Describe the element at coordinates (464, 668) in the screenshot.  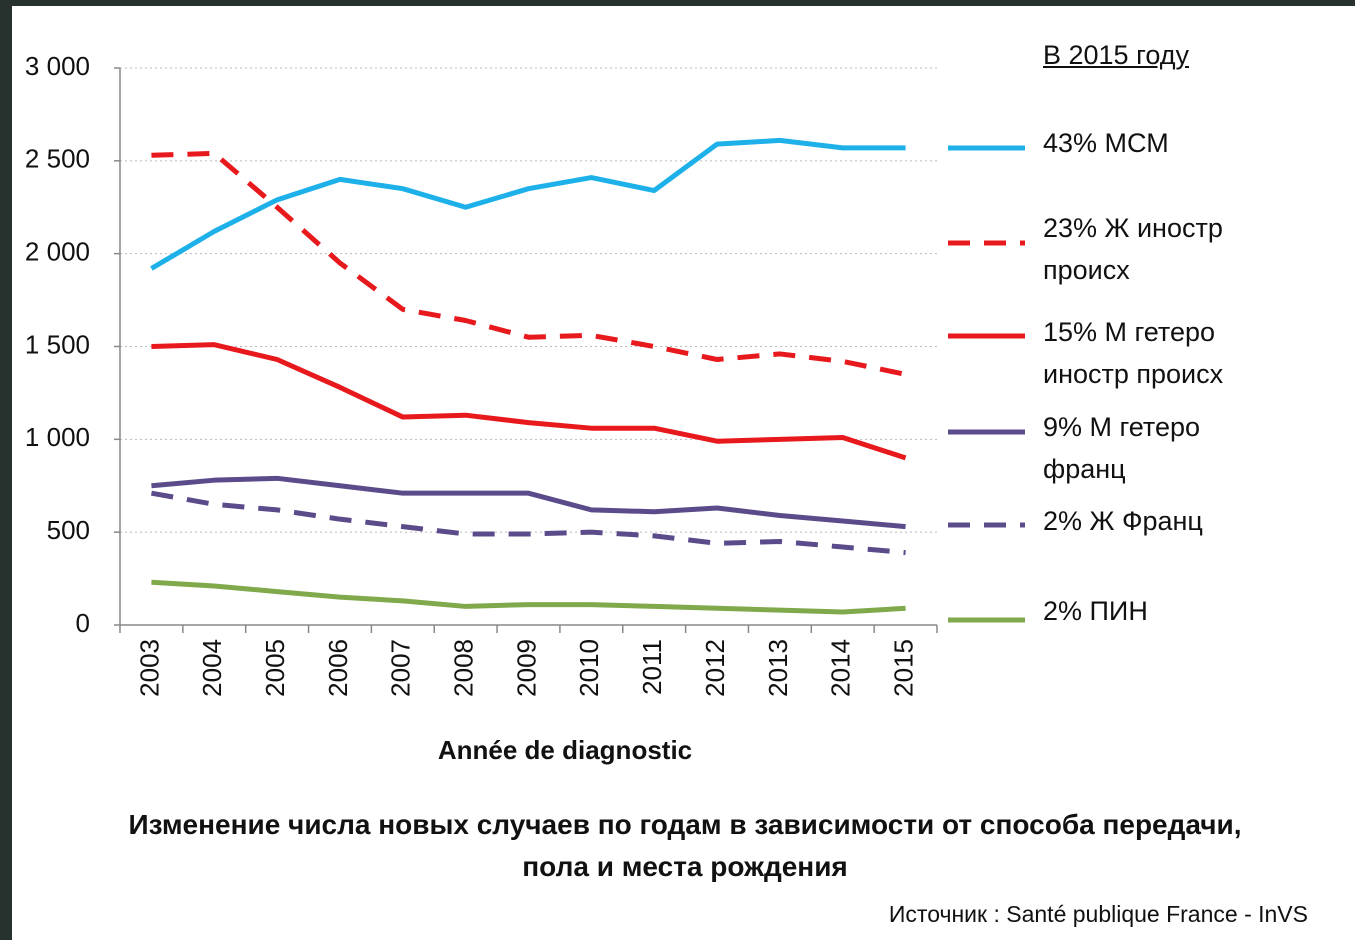
I see `x-tick-label: 2008` at that location.